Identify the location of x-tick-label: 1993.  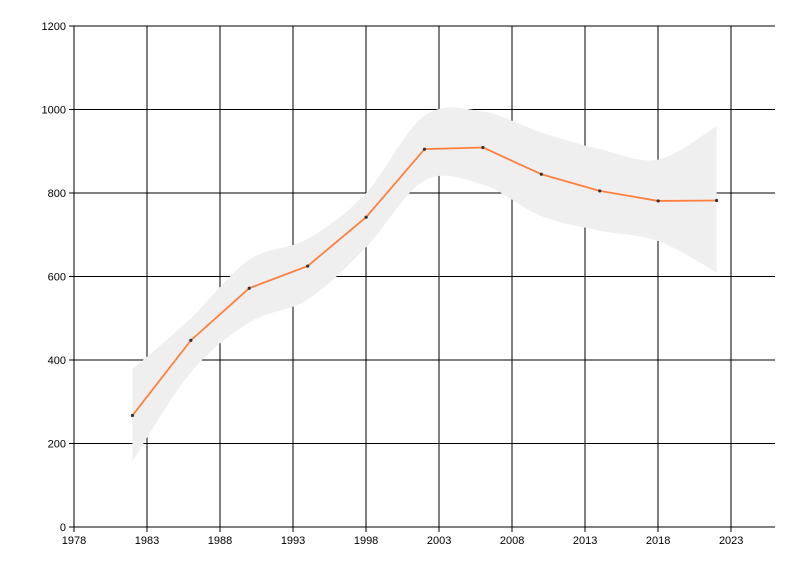
(293, 541).